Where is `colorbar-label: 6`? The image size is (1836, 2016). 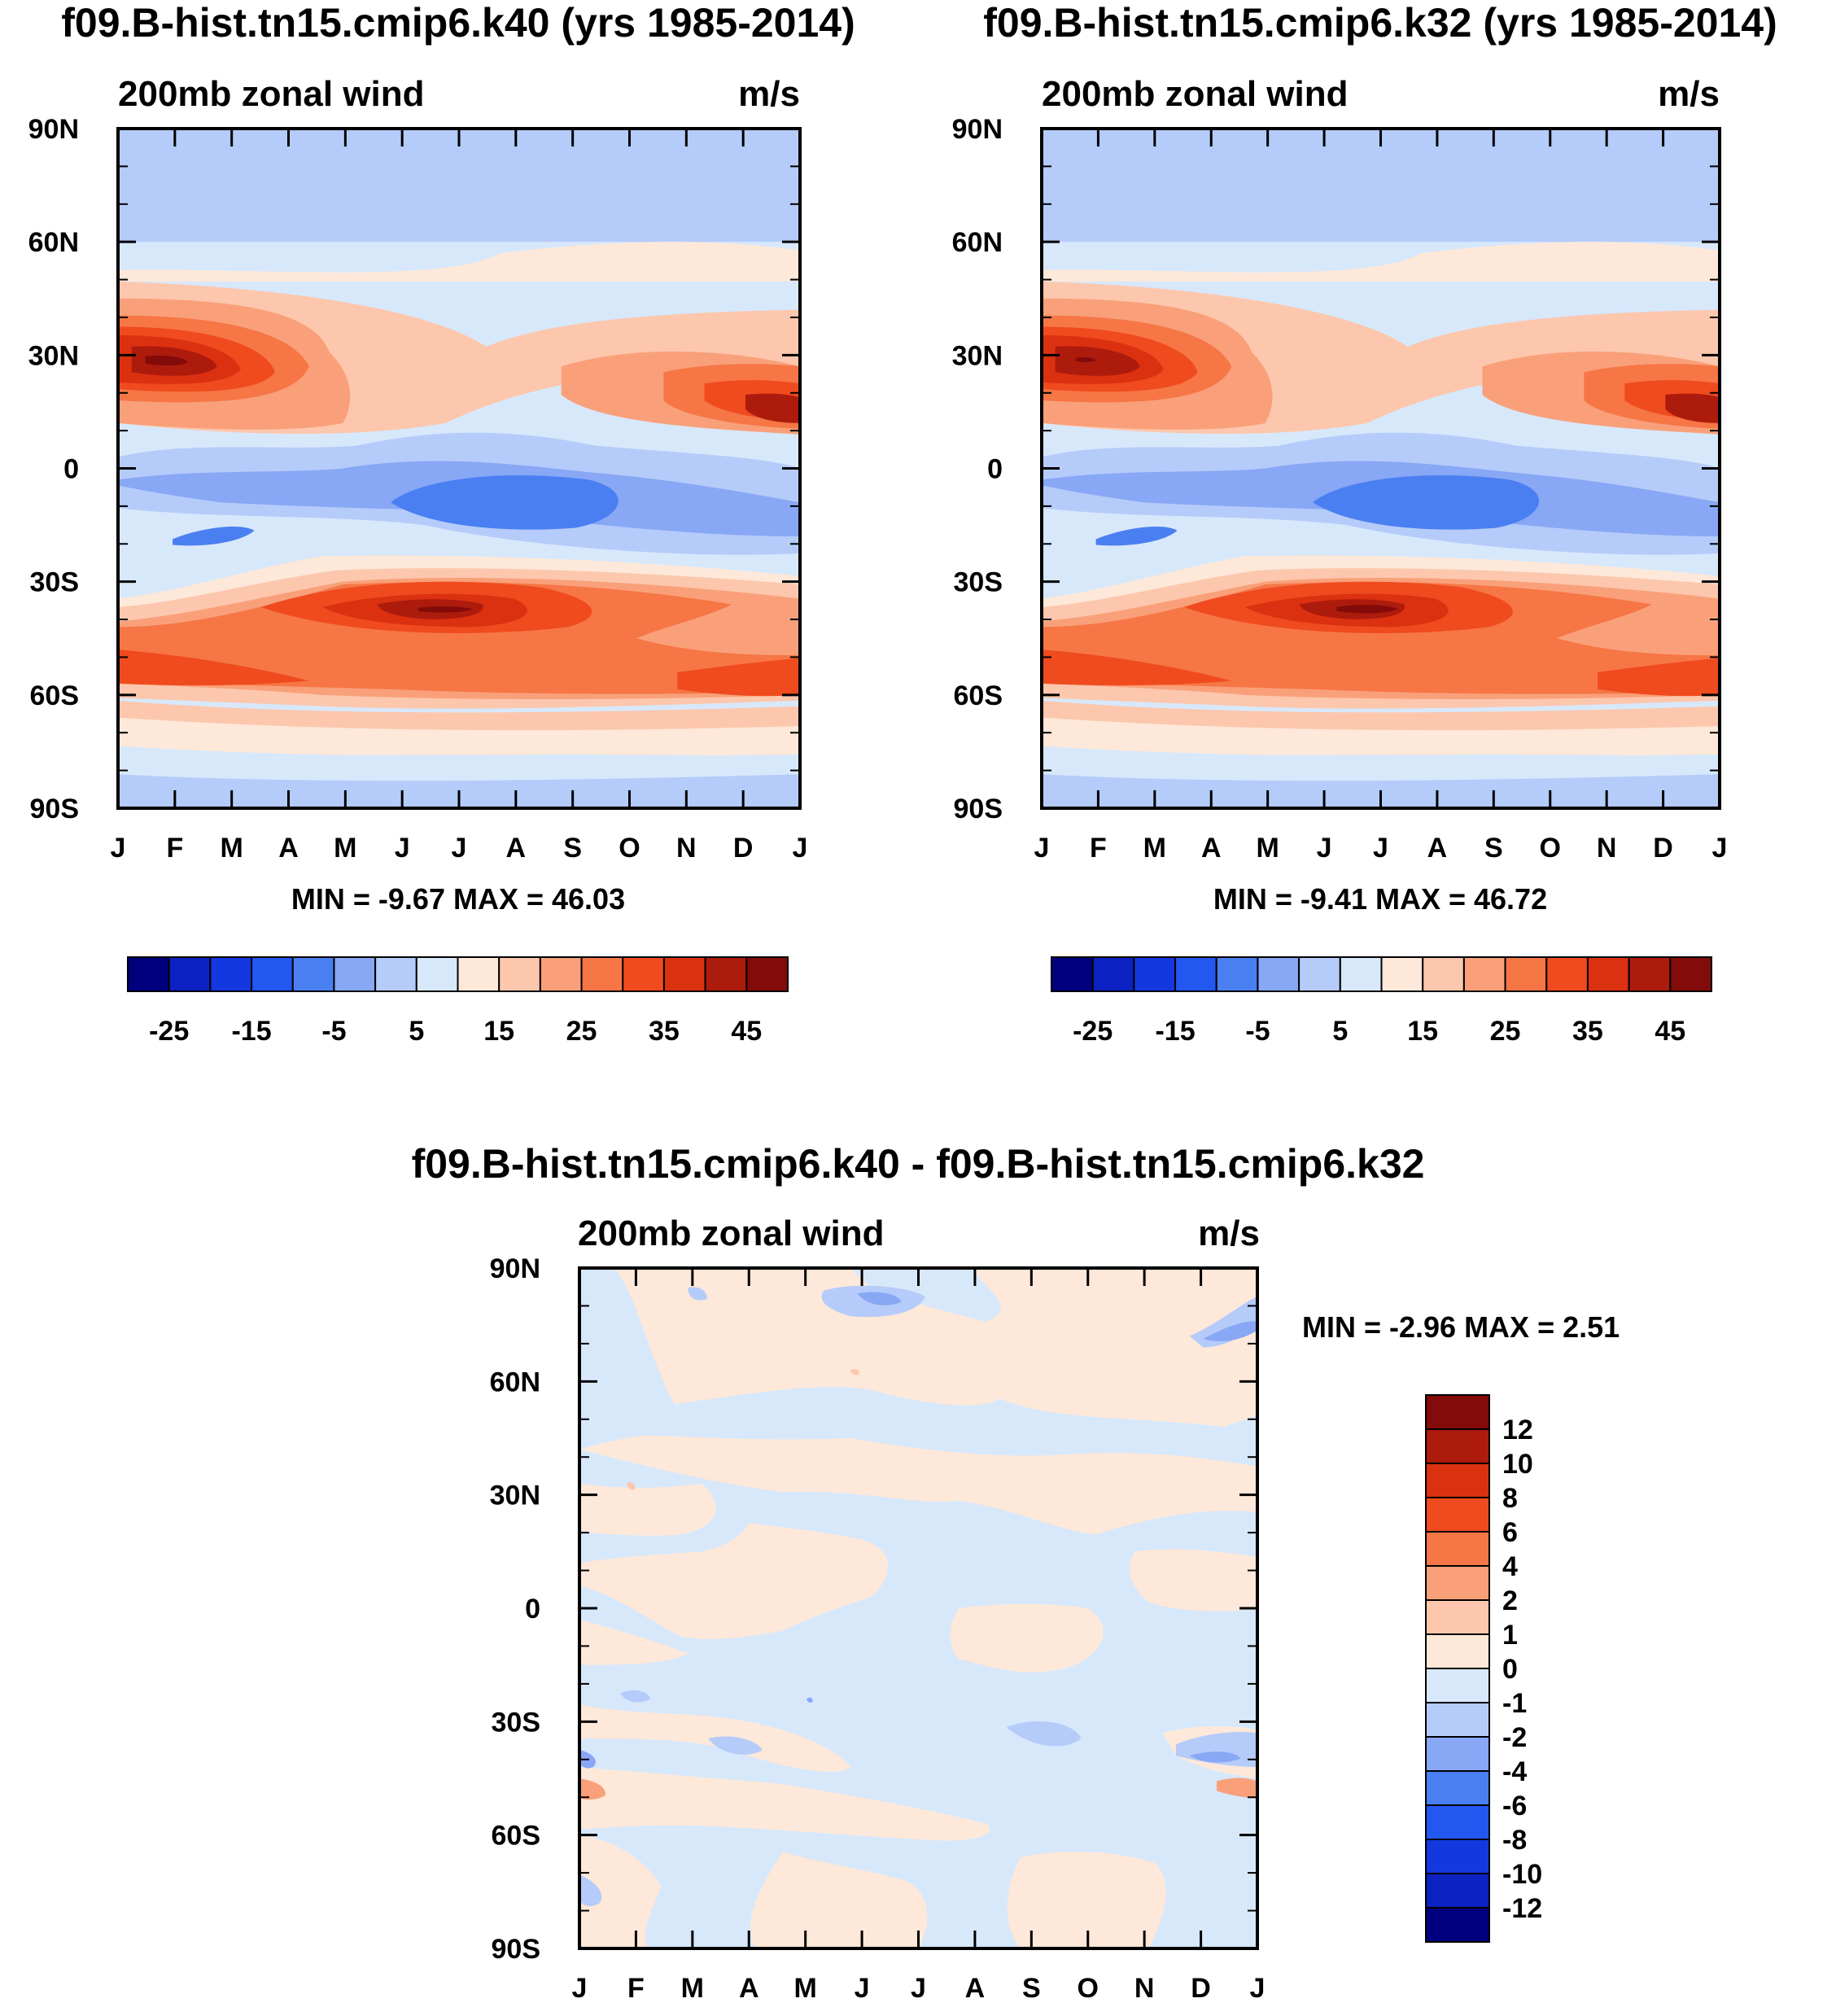 colorbar-label: 6 is located at coordinates (1510, 1532).